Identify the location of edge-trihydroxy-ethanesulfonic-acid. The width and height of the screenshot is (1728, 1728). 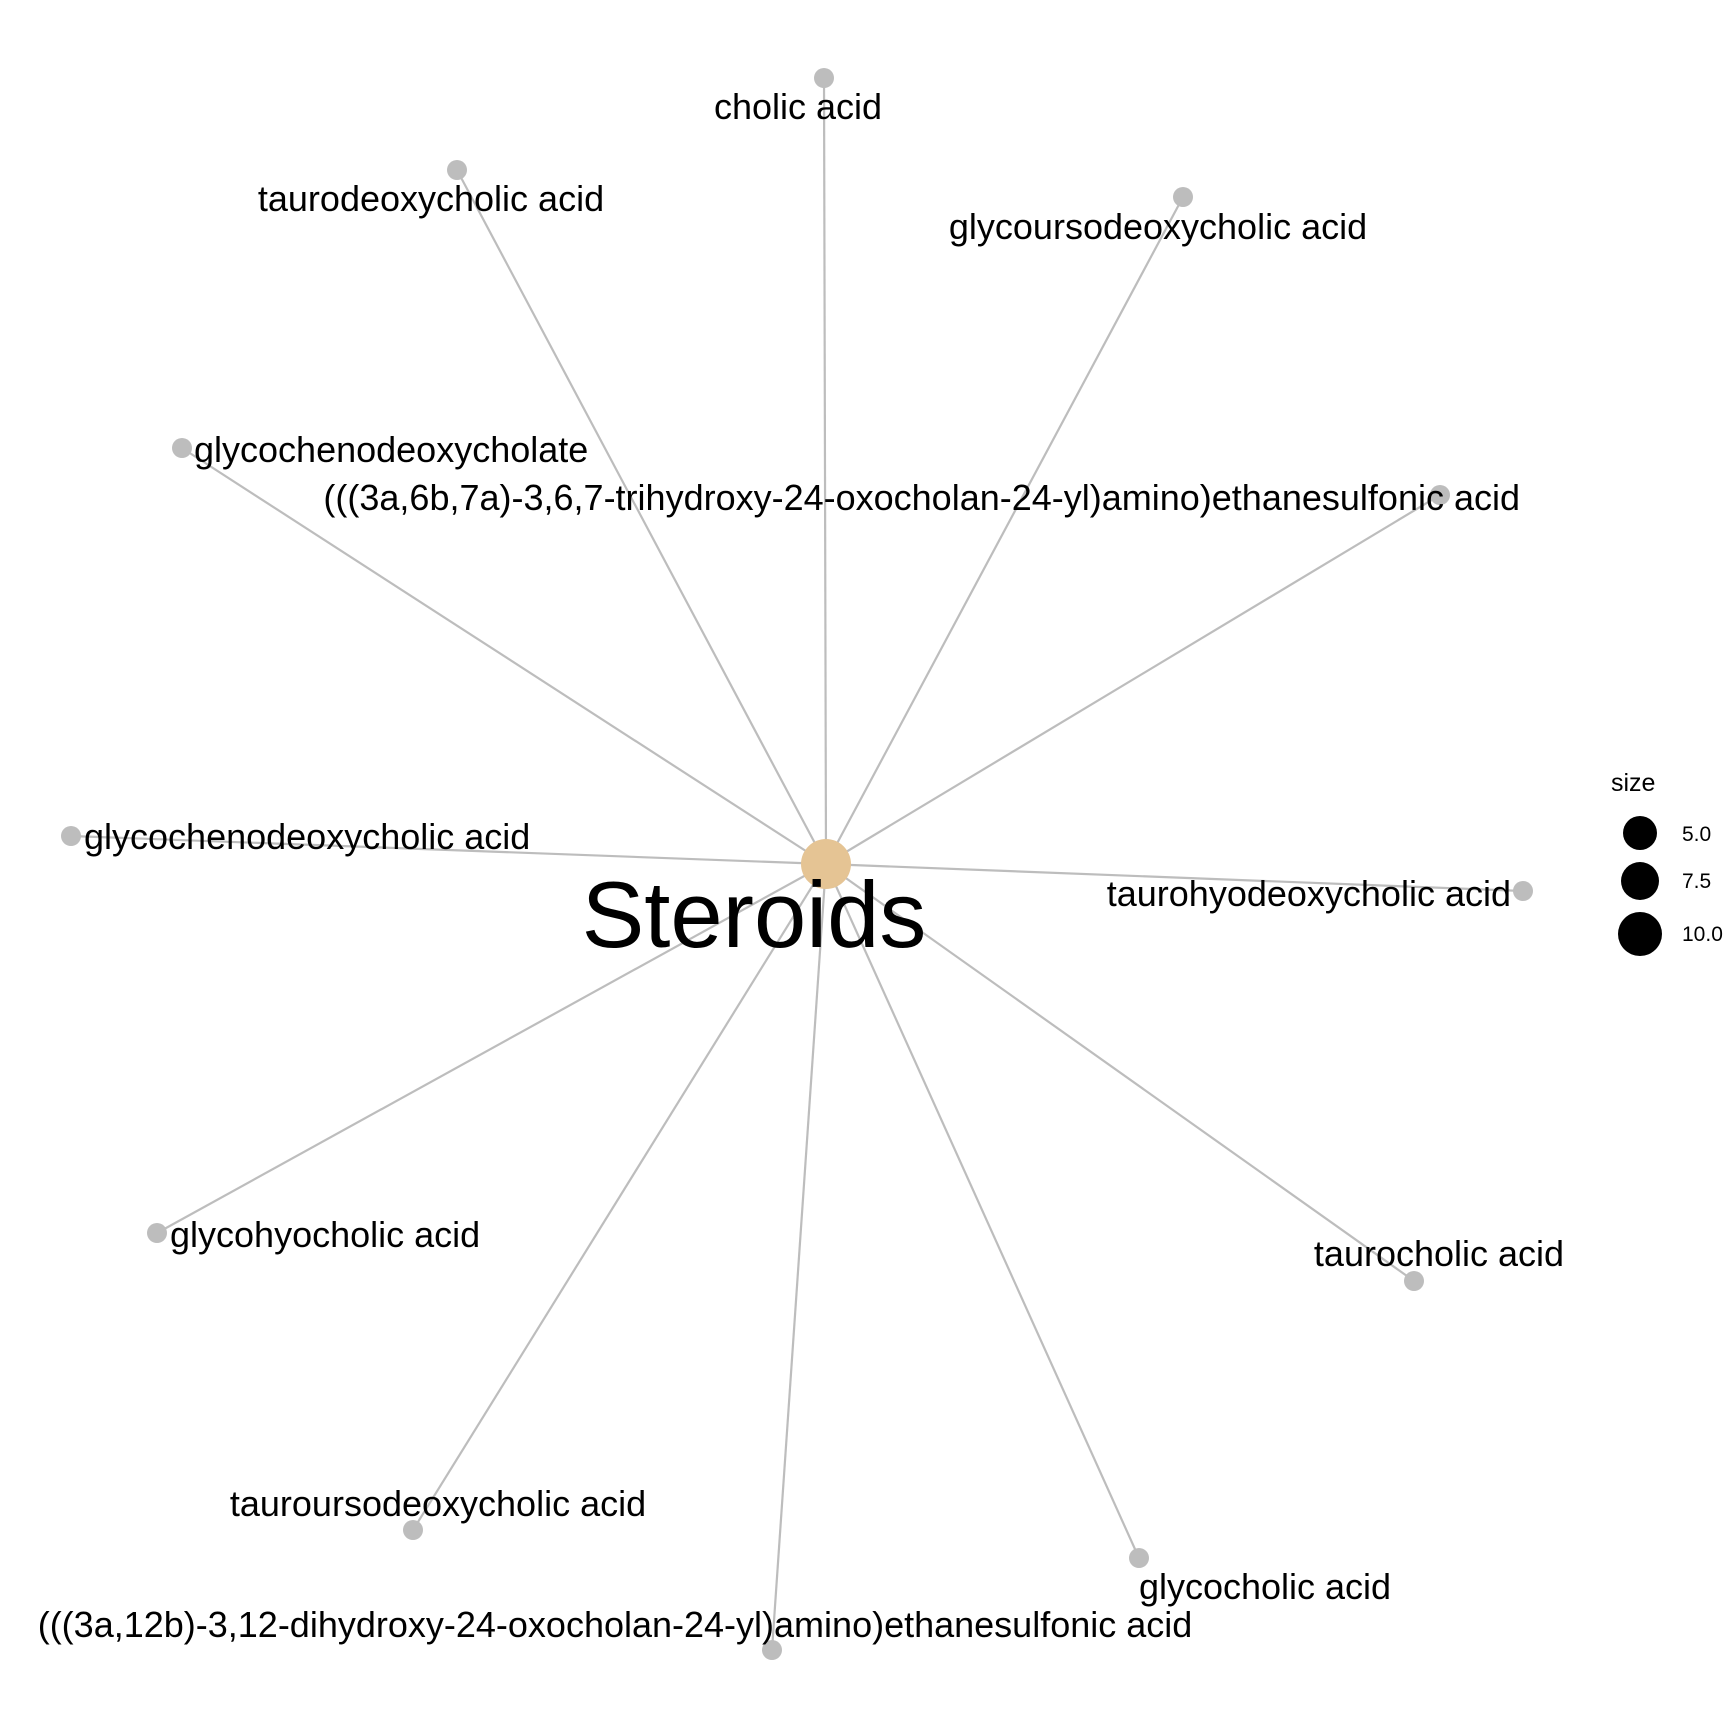
(1133, 679).